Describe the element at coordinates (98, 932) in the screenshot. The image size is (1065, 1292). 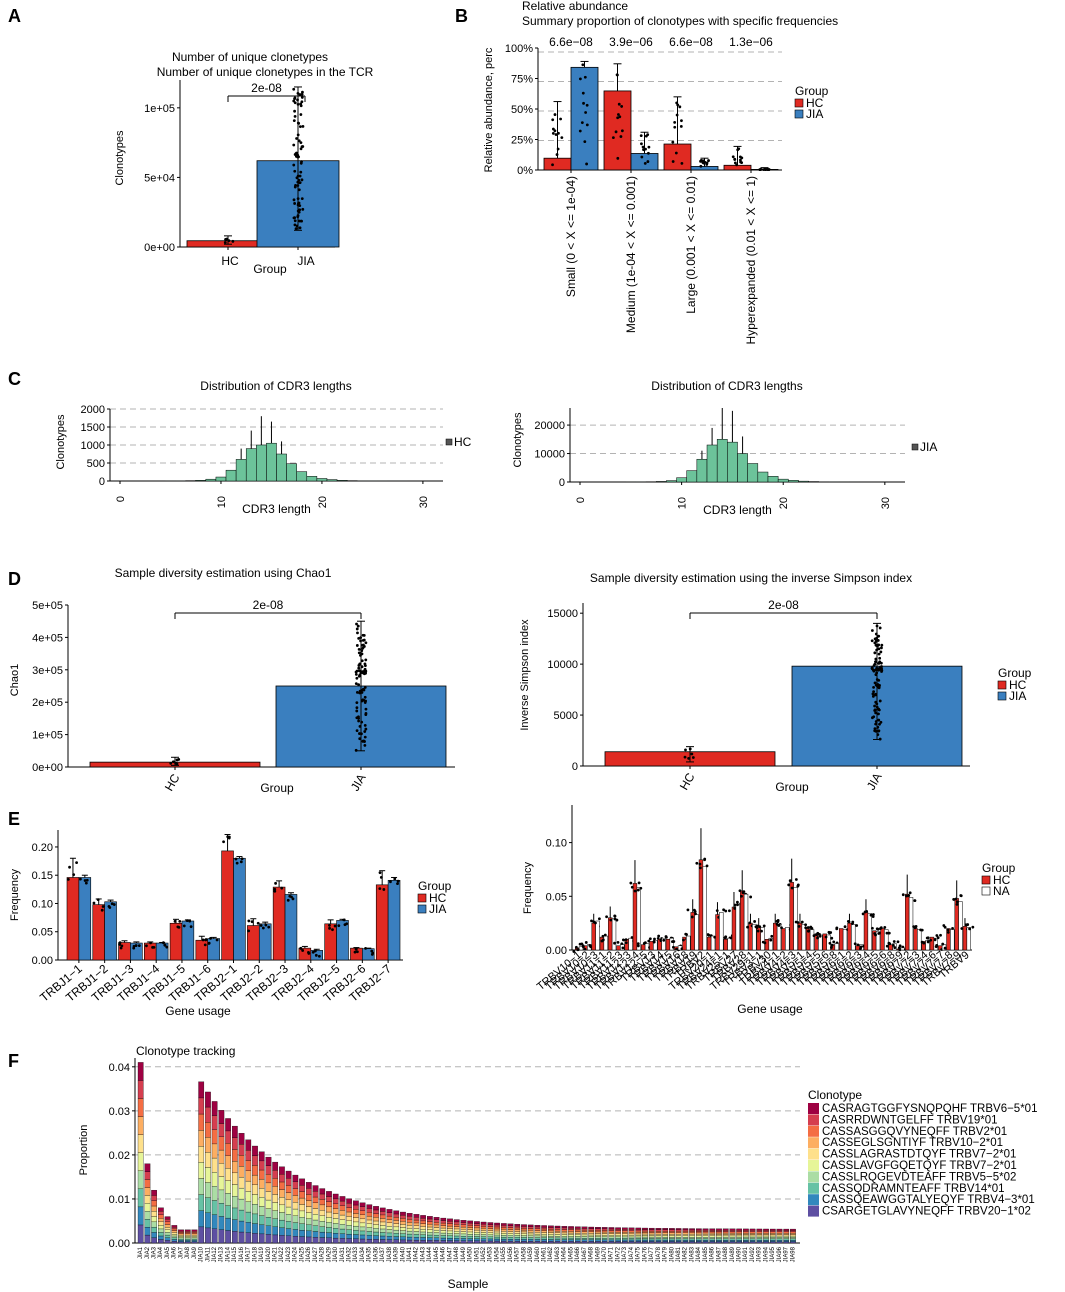
I see `e1-bar-hc` at that location.